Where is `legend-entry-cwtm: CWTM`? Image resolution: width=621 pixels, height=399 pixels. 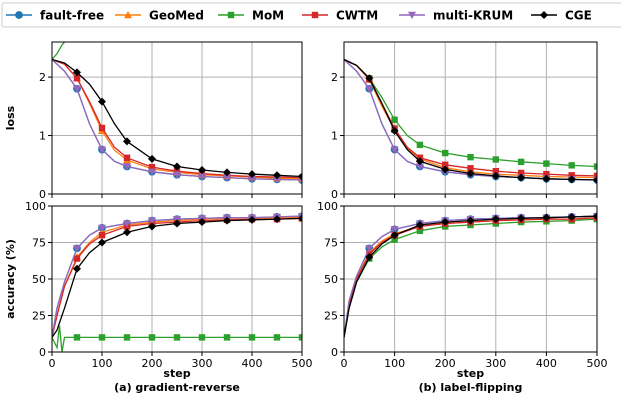
legend-entry-cwtm: CWTM is located at coordinates (340, 16).